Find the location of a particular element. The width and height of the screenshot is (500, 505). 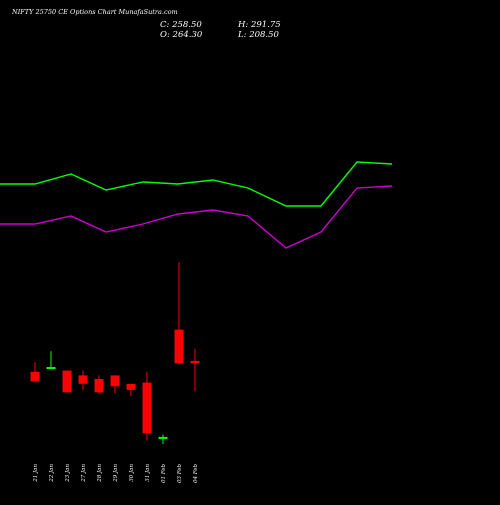

date-tick-label: 01 Feb is located at coordinates (164, 474).